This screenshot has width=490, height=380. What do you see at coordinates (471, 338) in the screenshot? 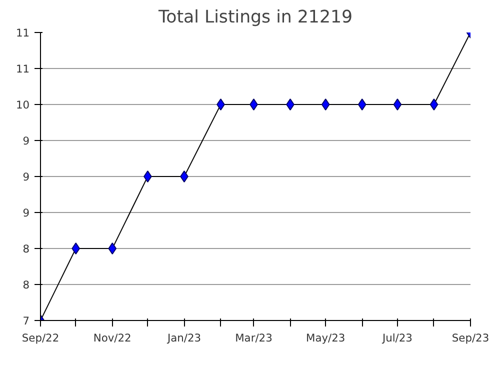
I see `x-tick-label: Sep/23` at bounding box center [471, 338].